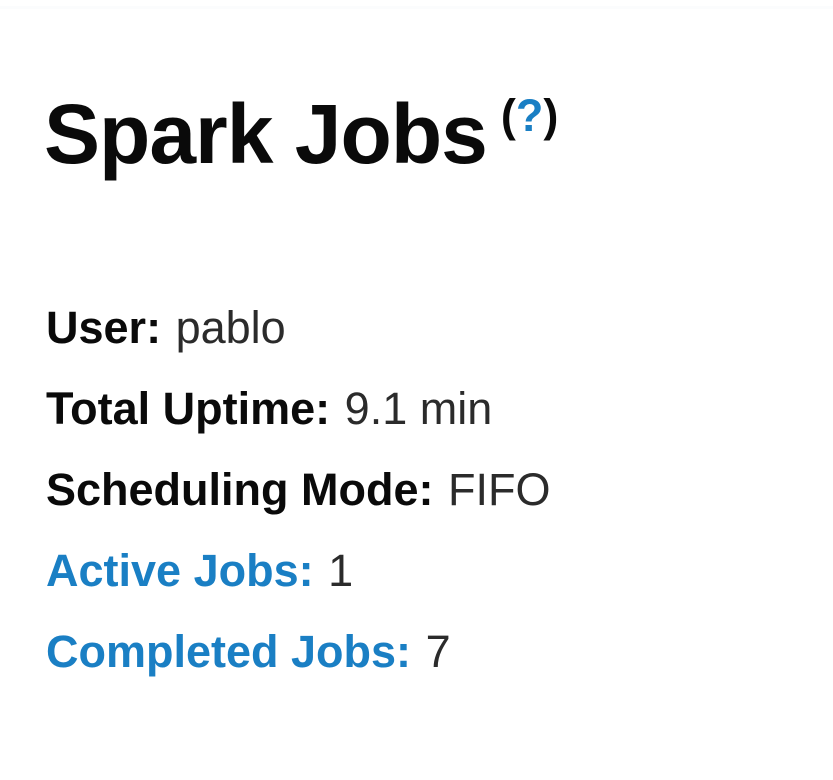 The height and width of the screenshot is (780, 833). Describe the element at coordinates (229, 651) in the screenshot. I see `completed-jobs-link: Completed Jobs:` at that location.